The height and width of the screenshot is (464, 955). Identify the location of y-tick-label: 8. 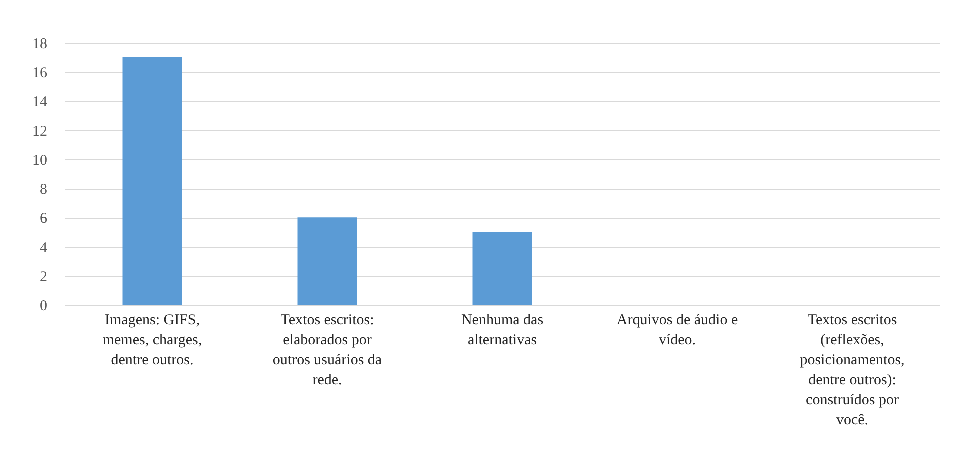
(44, 190).